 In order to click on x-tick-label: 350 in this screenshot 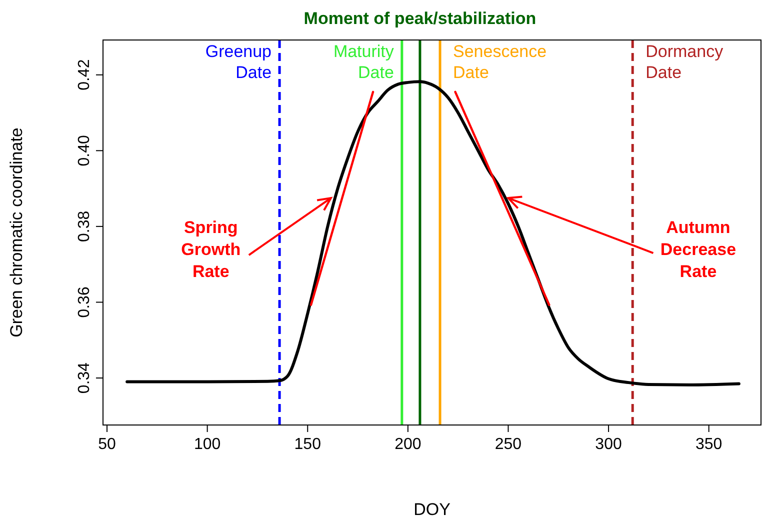, I will do `click(708, 444)`.